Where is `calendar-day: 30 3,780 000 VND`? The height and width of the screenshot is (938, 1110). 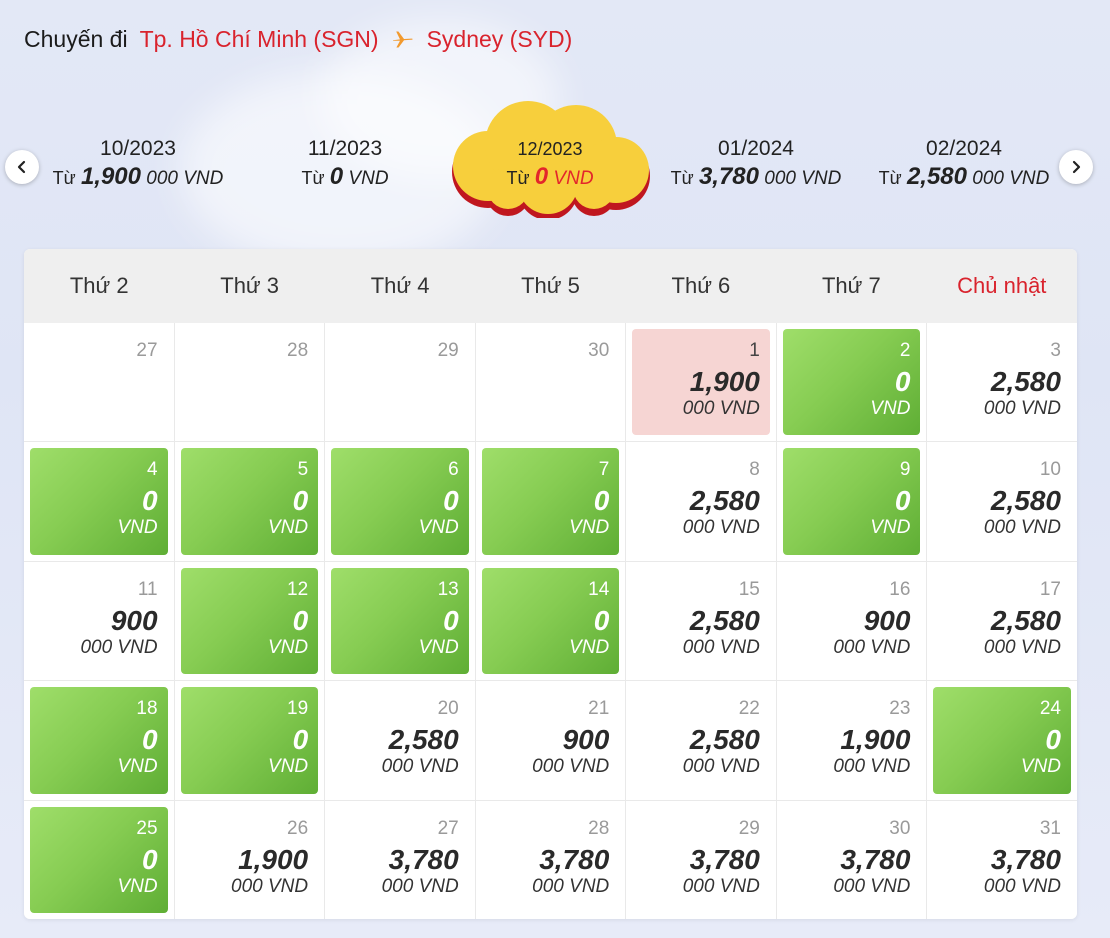
calendar-day: 30 3,780 000 VND is located at coordinates (851, 859).